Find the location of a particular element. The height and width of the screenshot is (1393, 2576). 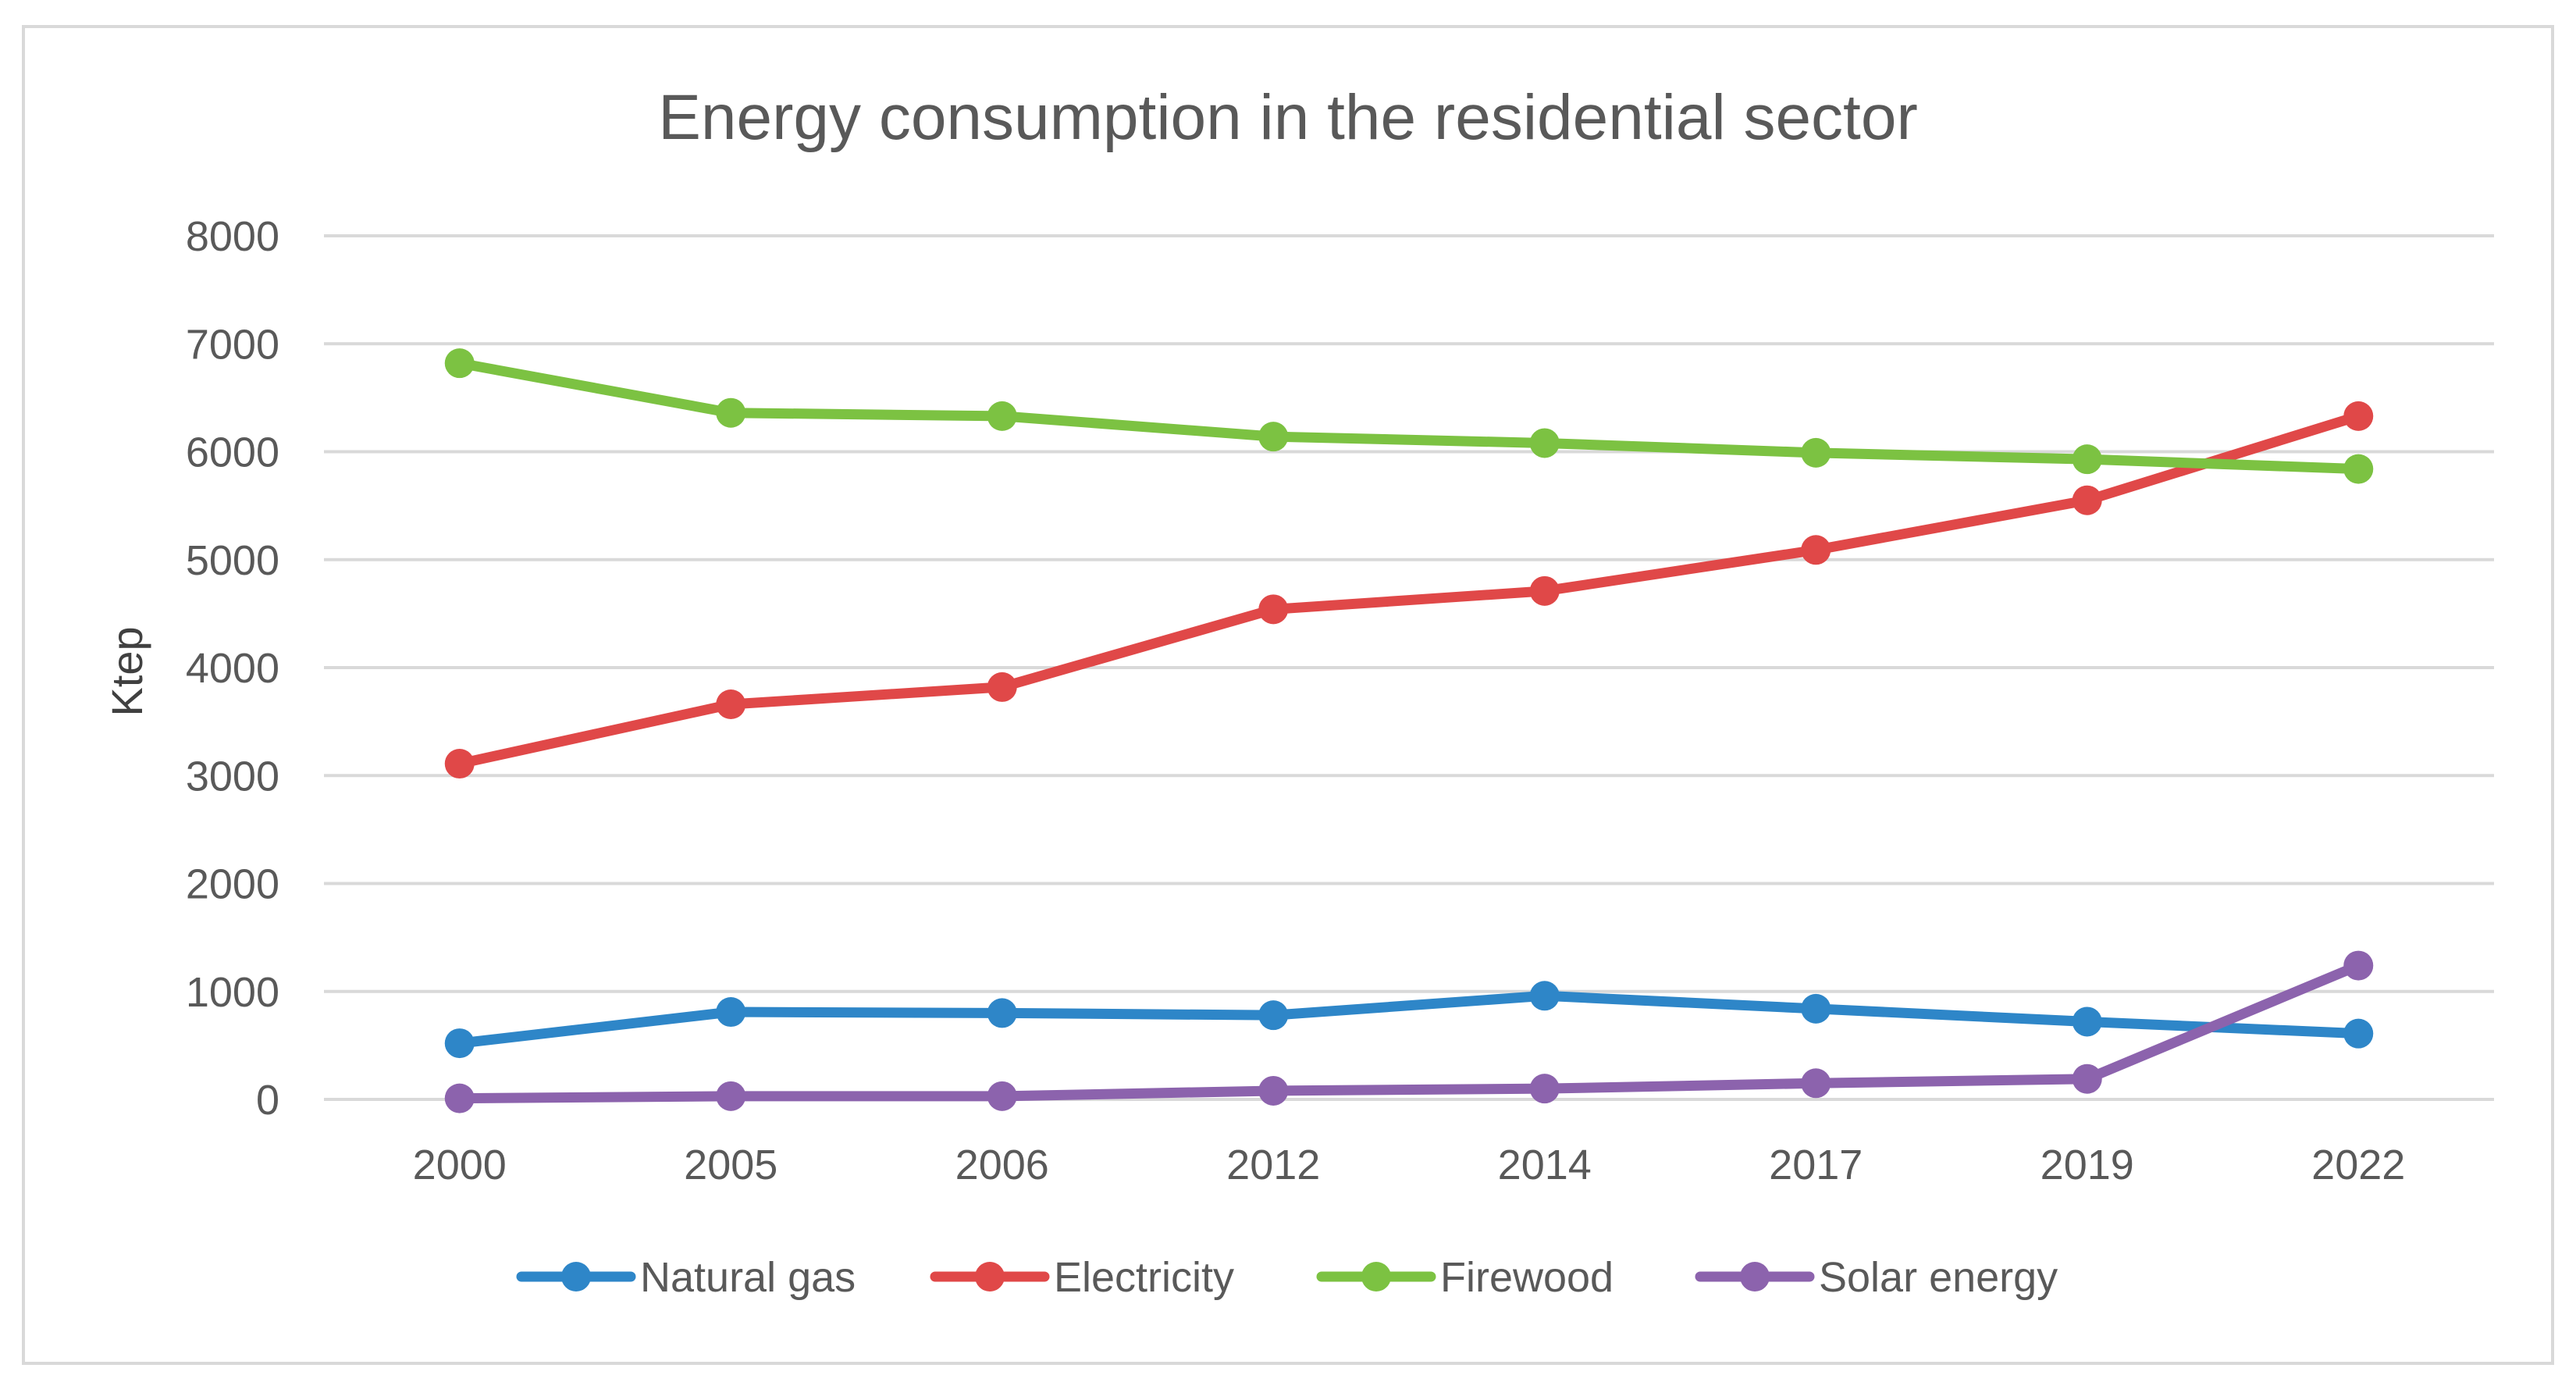

x-tick-label: 2019 is located at coordinates (2087, 1165).